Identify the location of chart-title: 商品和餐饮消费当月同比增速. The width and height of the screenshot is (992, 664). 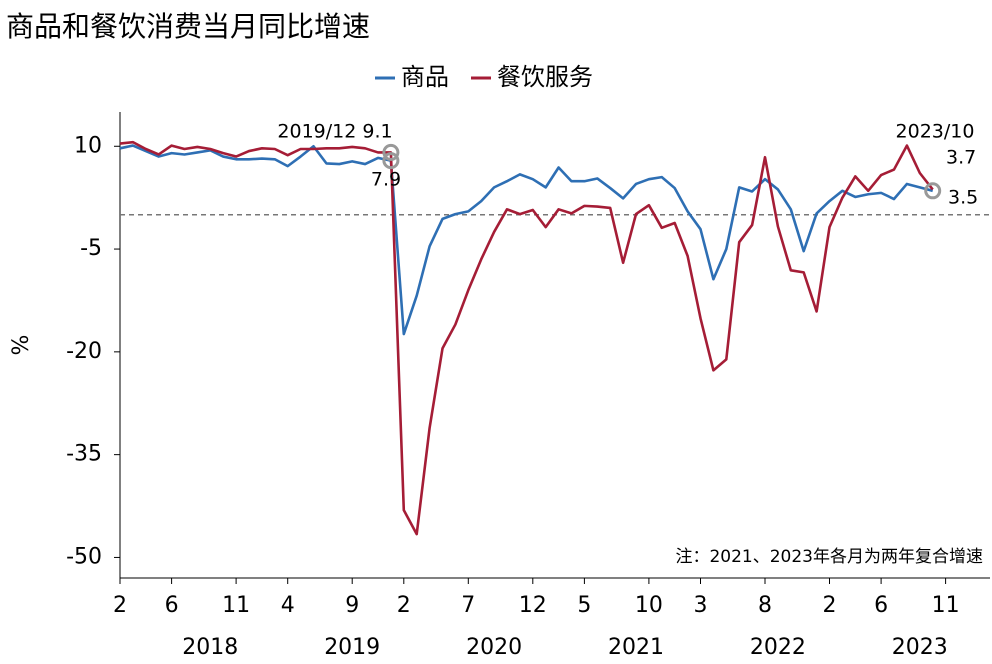
(188, 26).